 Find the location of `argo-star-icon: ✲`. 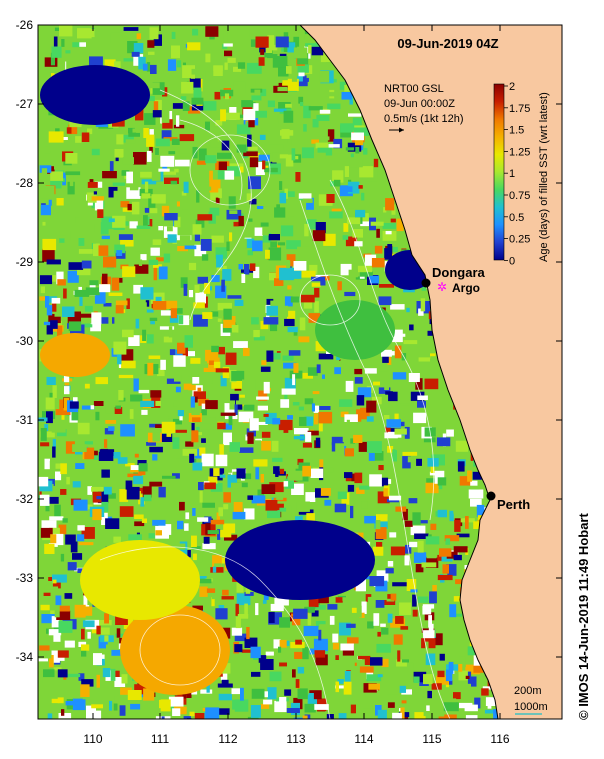

argo-star-icon: ✲ is located at coordinates (442, 287).